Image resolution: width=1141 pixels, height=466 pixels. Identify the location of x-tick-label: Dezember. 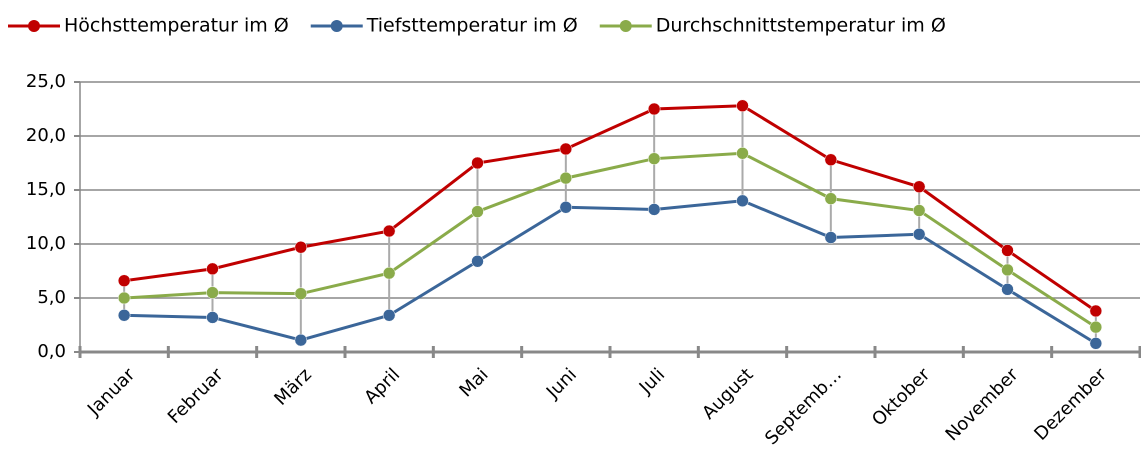
(1070, 404).